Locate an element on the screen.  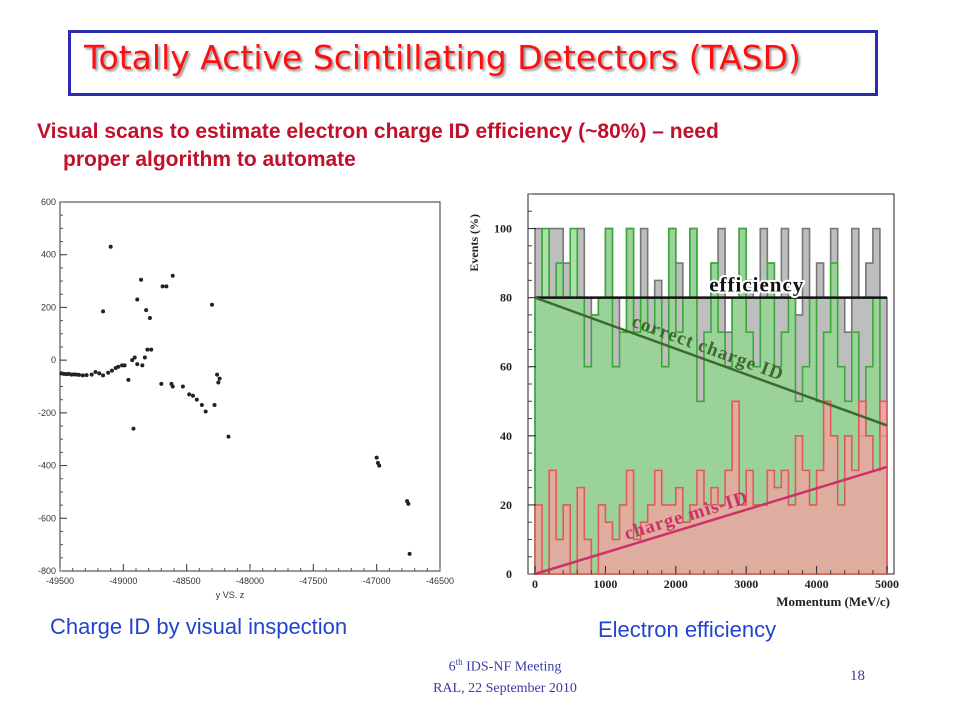
efficiency-x-tick-label: 4000 is located at coordinates (817, 584).